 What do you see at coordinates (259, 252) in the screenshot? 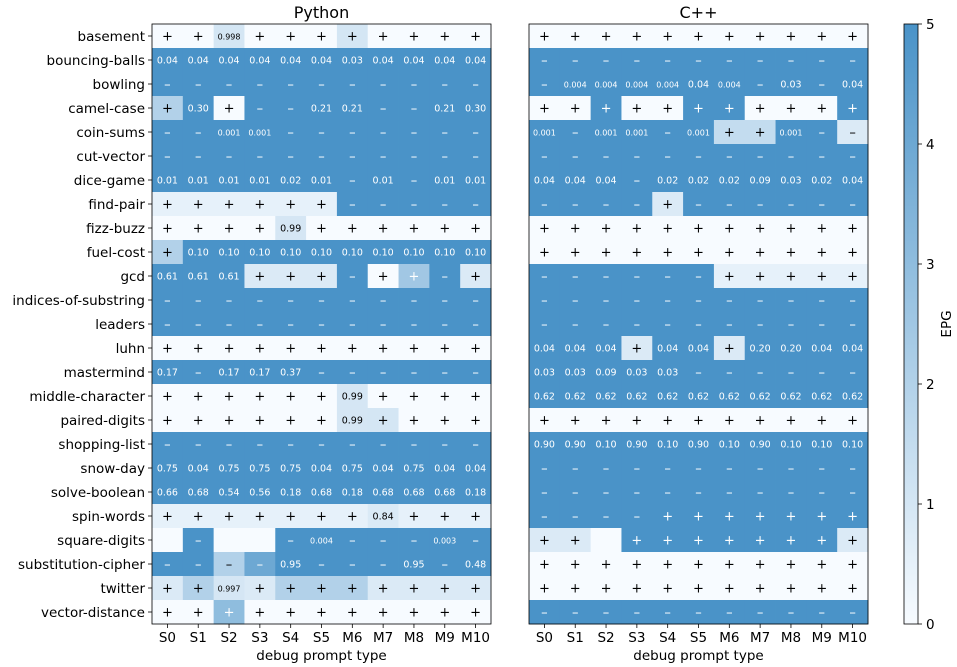
I see `python-cell-label: 0.10` at bounding box center [259, 252].